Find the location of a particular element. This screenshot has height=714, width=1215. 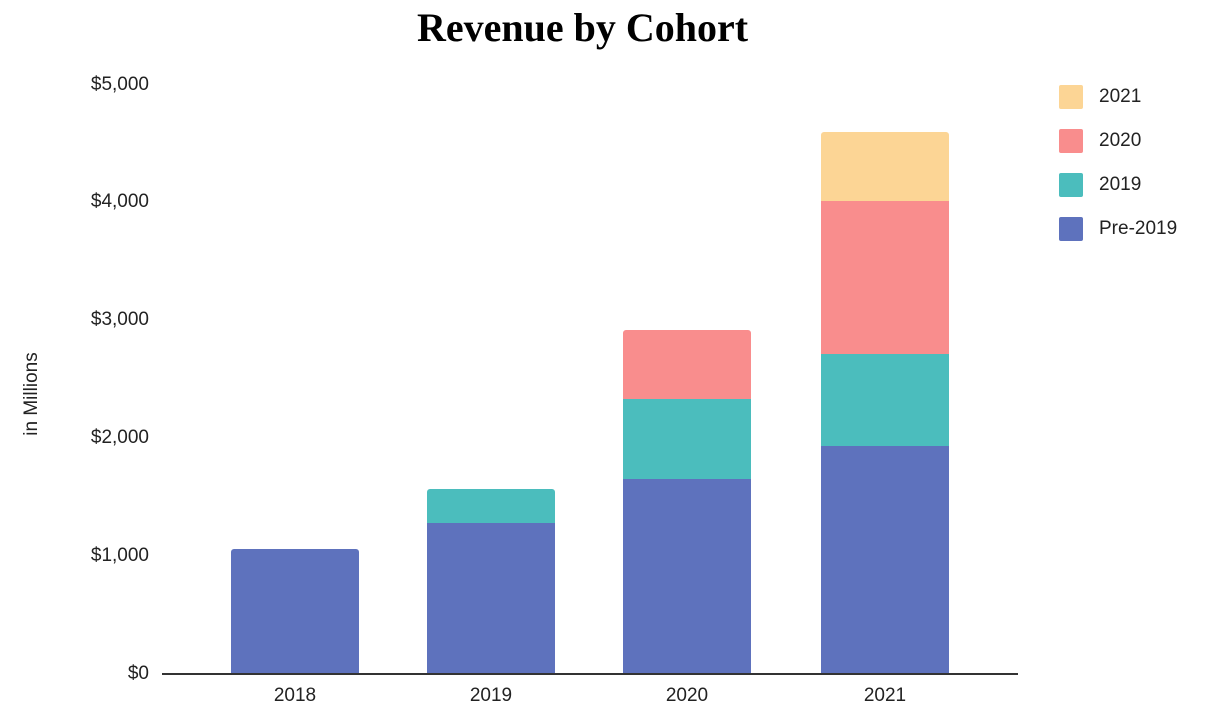

legend-item: 2019 is located at coordinates (1118, 185).